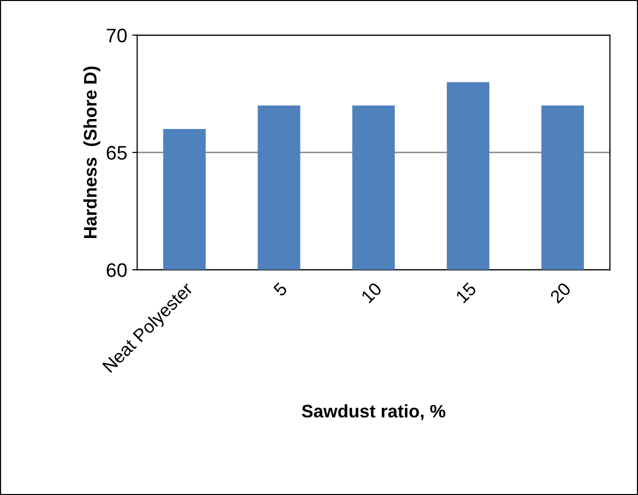 Image resolution: width=638 pixels, height=495 pixels. Describe the element at coordinates (280, 289) in the screenshot. I see `x-tick-label: 5` at that location.